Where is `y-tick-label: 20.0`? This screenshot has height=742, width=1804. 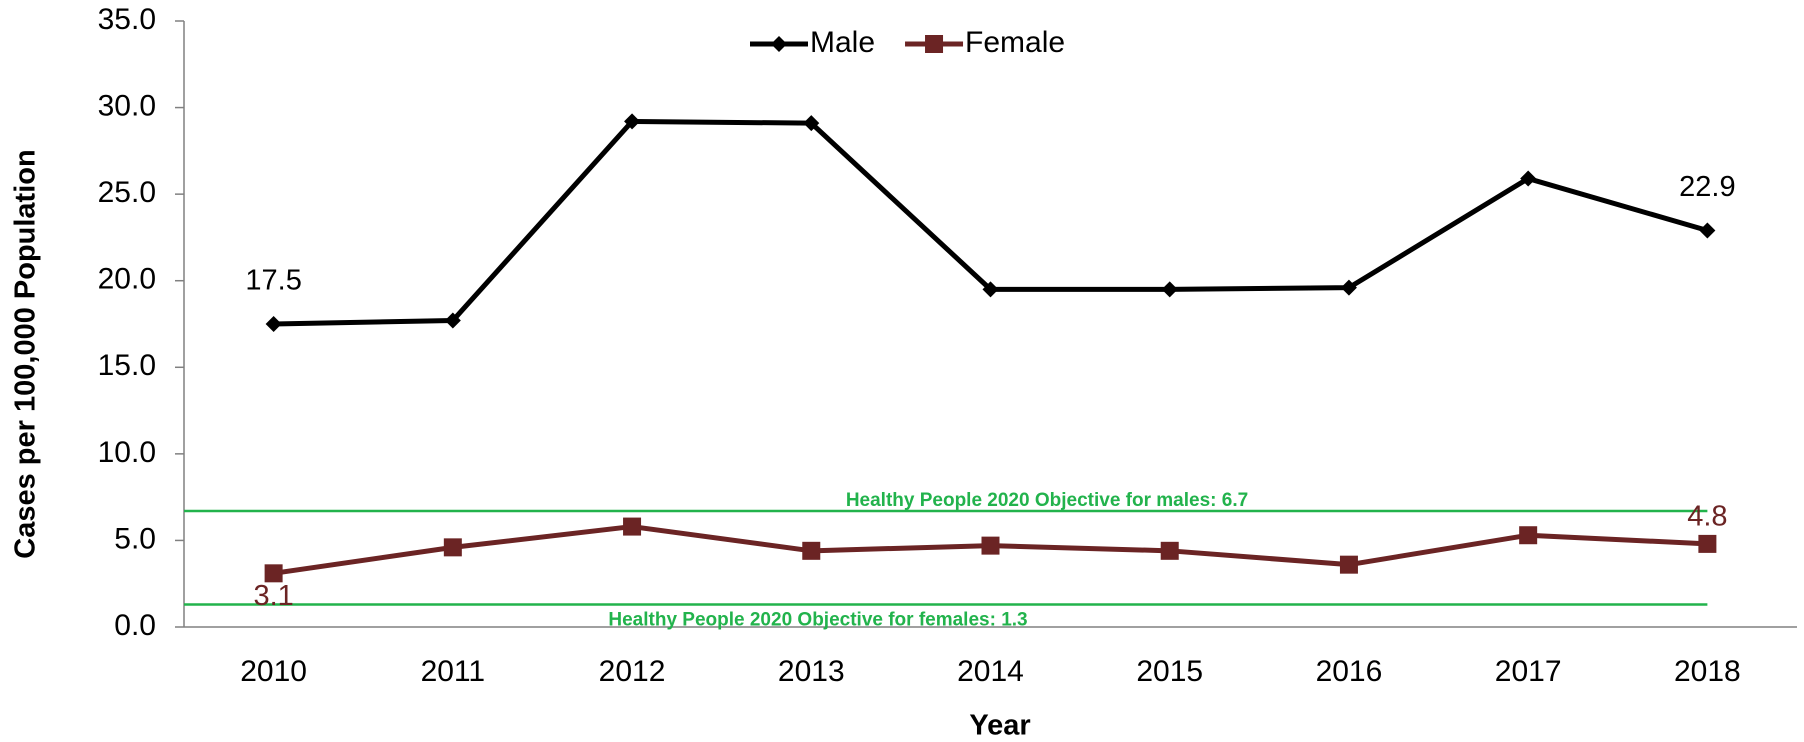
y-tick-label: 20.0 is located at coordinates (127, 279).